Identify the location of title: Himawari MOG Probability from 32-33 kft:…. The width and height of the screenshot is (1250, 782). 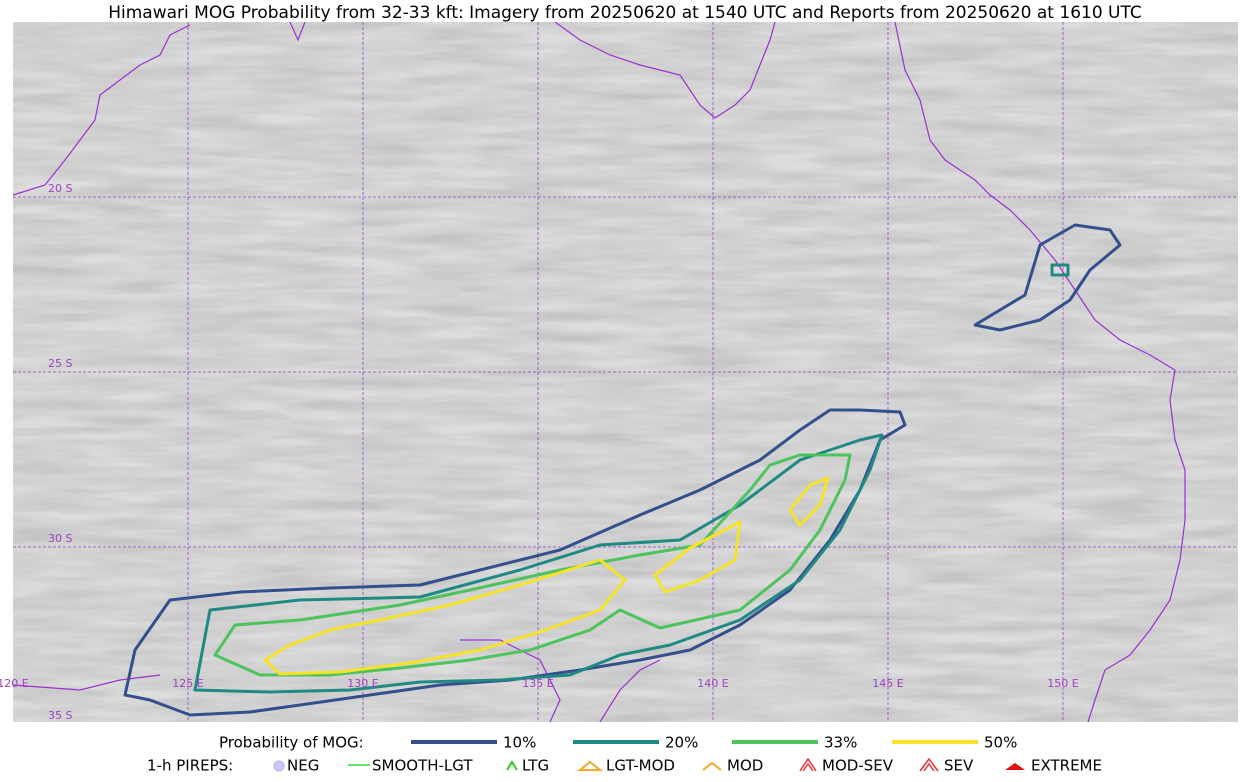
(625, 13).